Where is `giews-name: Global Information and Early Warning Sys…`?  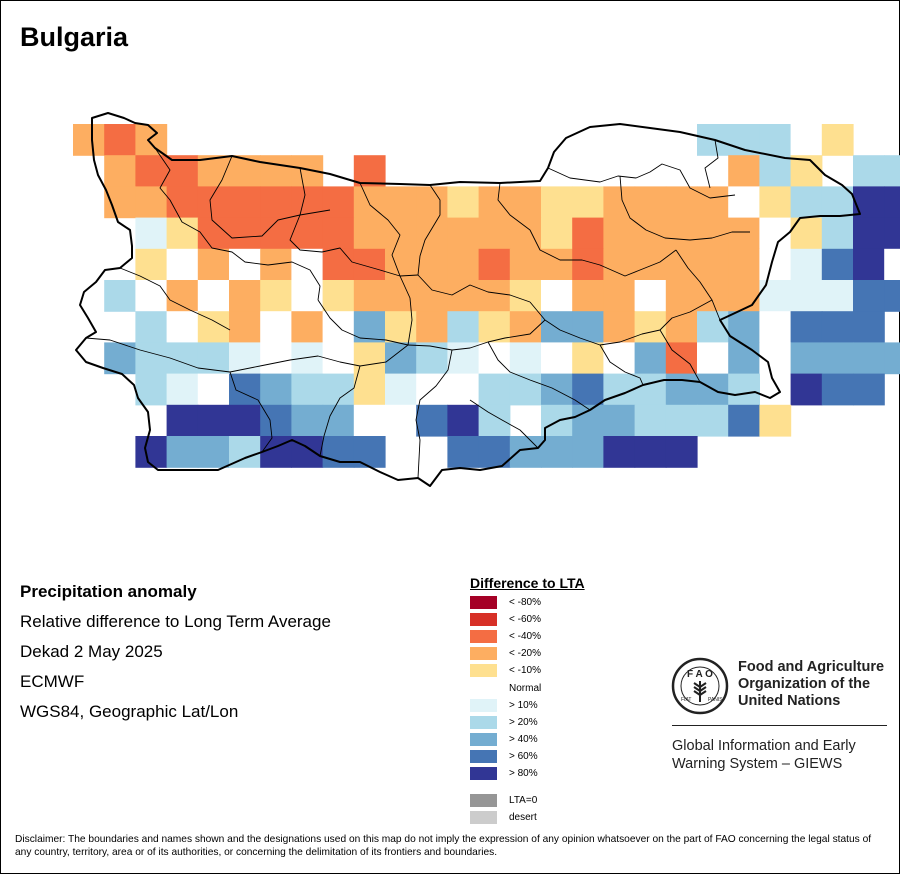
giews-name: Global Information and Early Warning Sys… is located at coordinates (764, 755).